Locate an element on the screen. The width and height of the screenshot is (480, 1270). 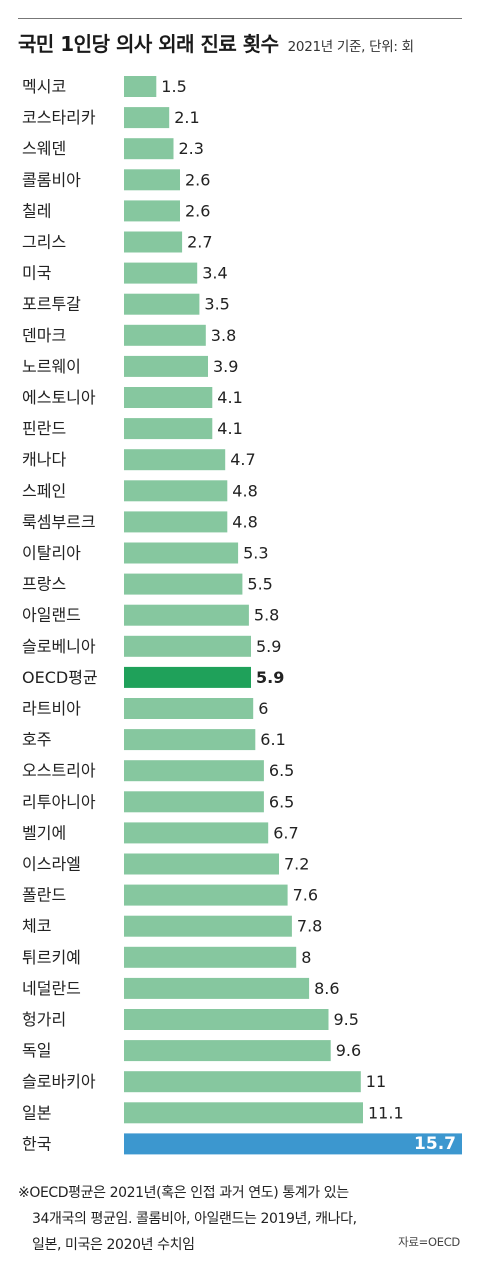
category-label: 한국 is located at coordinates (36, 1143).